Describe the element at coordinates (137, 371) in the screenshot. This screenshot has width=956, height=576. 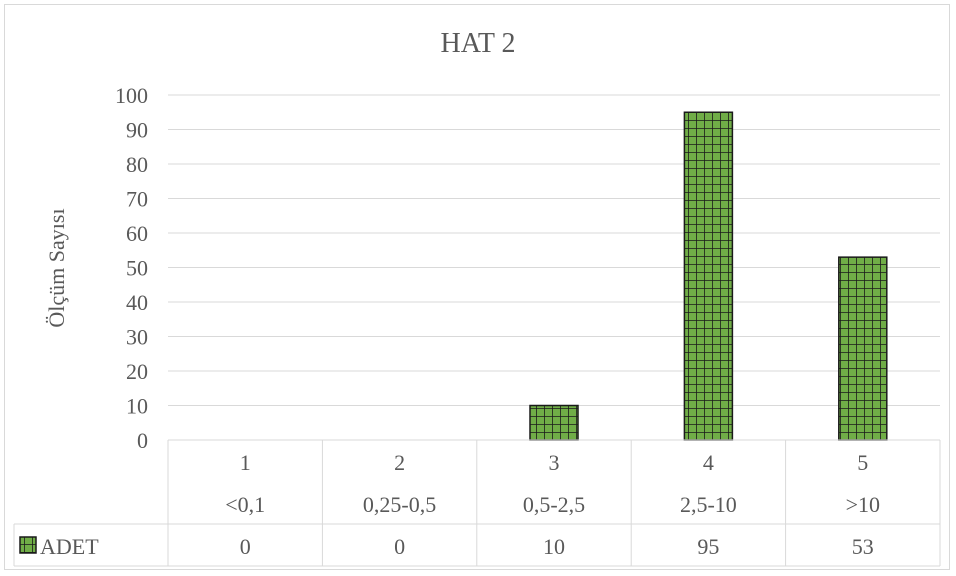
I see `y-tick-label: 20` at that location.